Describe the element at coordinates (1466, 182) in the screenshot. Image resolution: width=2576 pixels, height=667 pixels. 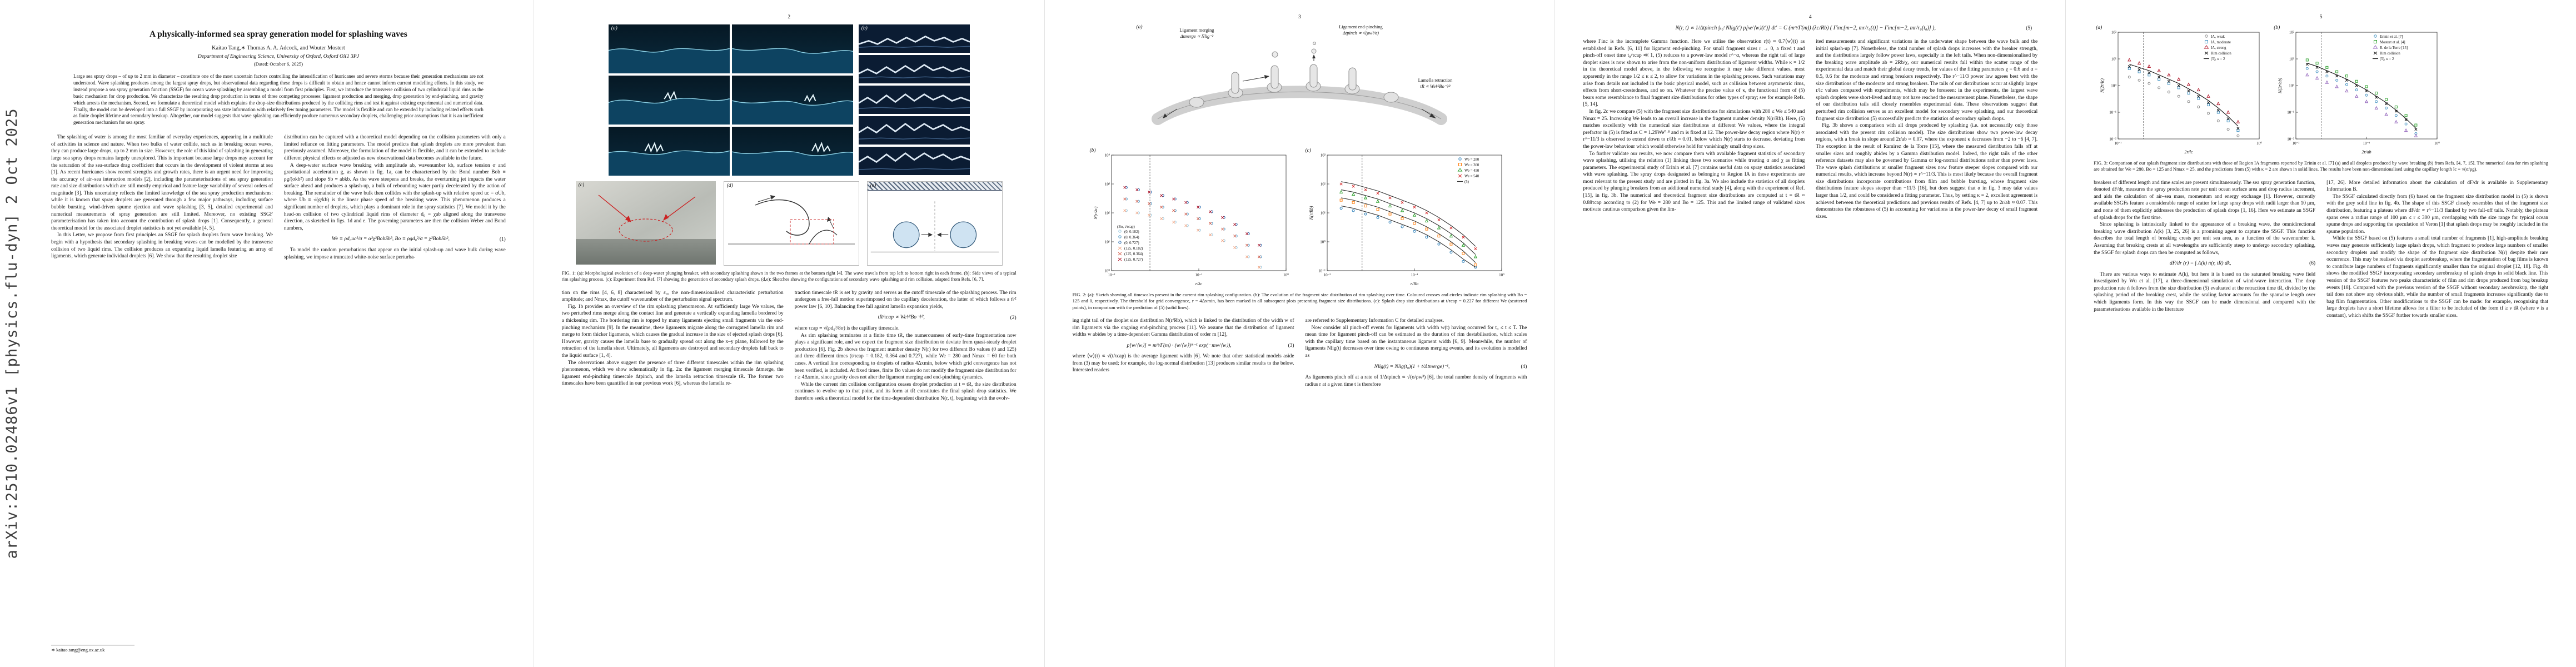
I see `svg-text: (5)` at that location.